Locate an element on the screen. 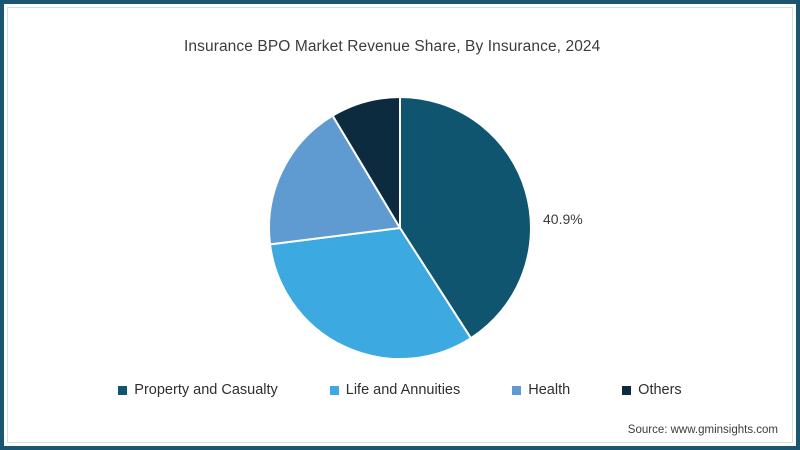 Image resolution: width=800 pixels, height=450 pixels. source-note: Source: www.gminsights.com is located at coordinates (702, 430).